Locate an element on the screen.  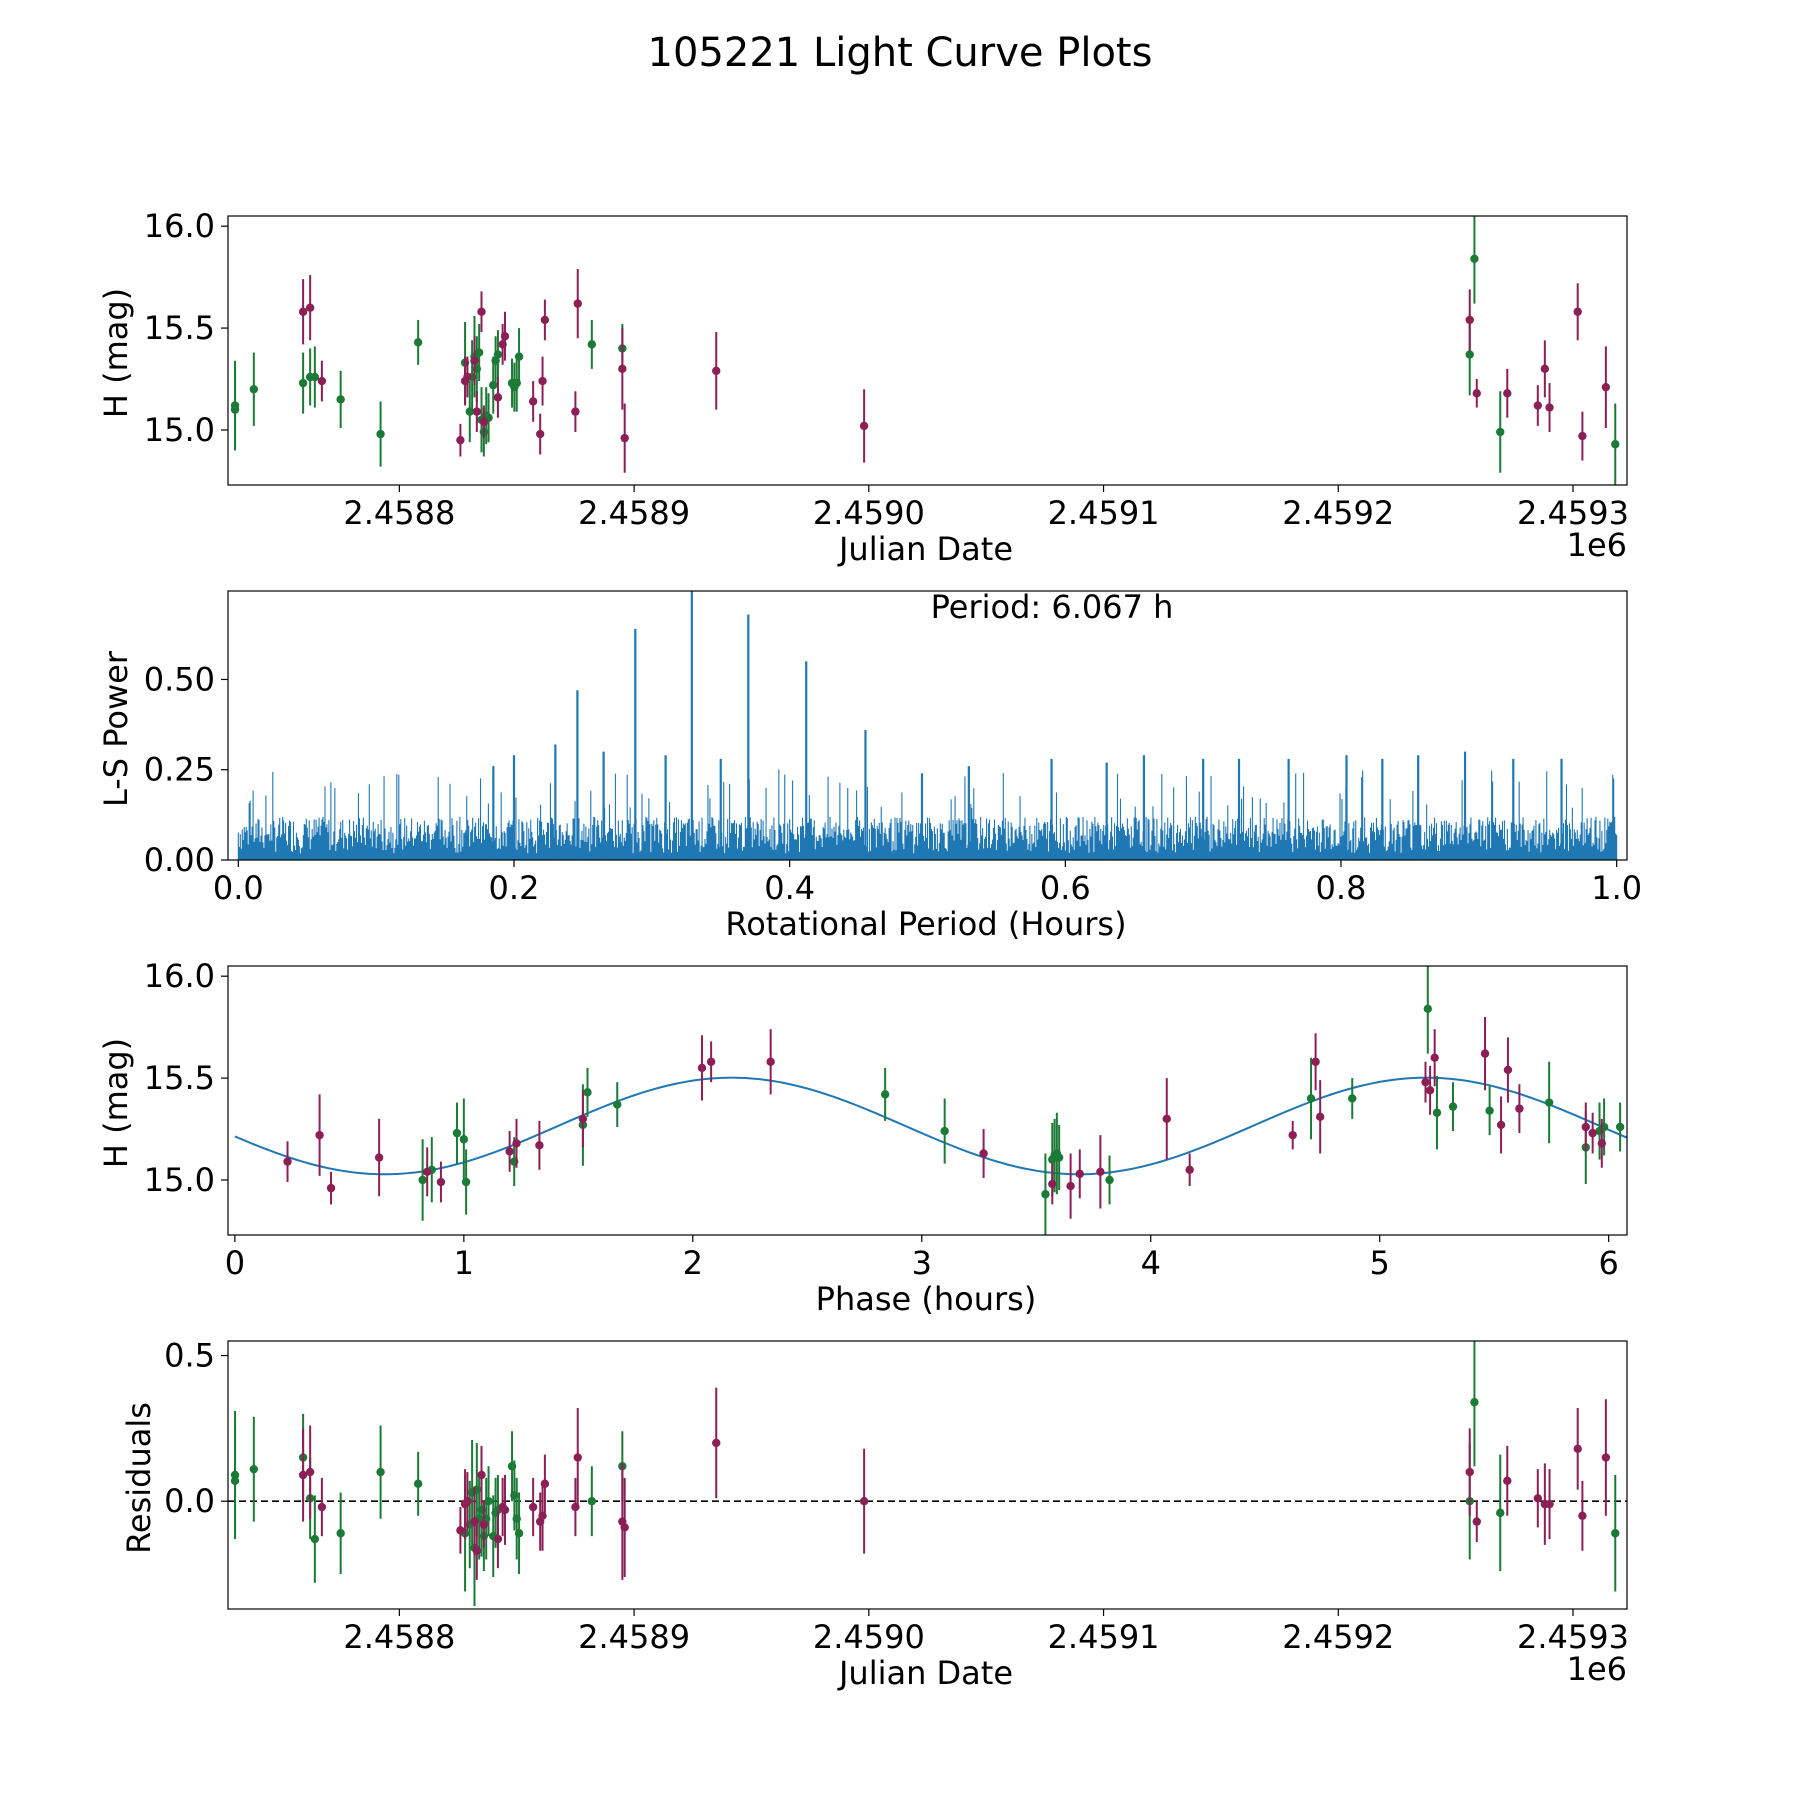
residuals-y-tick-label: 0.0 is located at coordinates (189, 1501).